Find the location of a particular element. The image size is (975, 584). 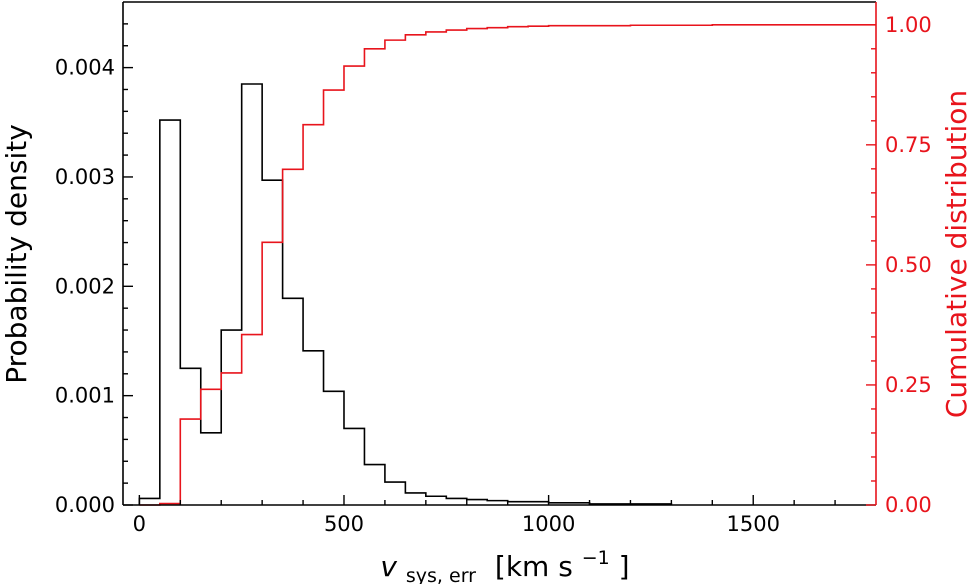

y-left-tick-label: 0.001 is located at coordinates (85, 396).